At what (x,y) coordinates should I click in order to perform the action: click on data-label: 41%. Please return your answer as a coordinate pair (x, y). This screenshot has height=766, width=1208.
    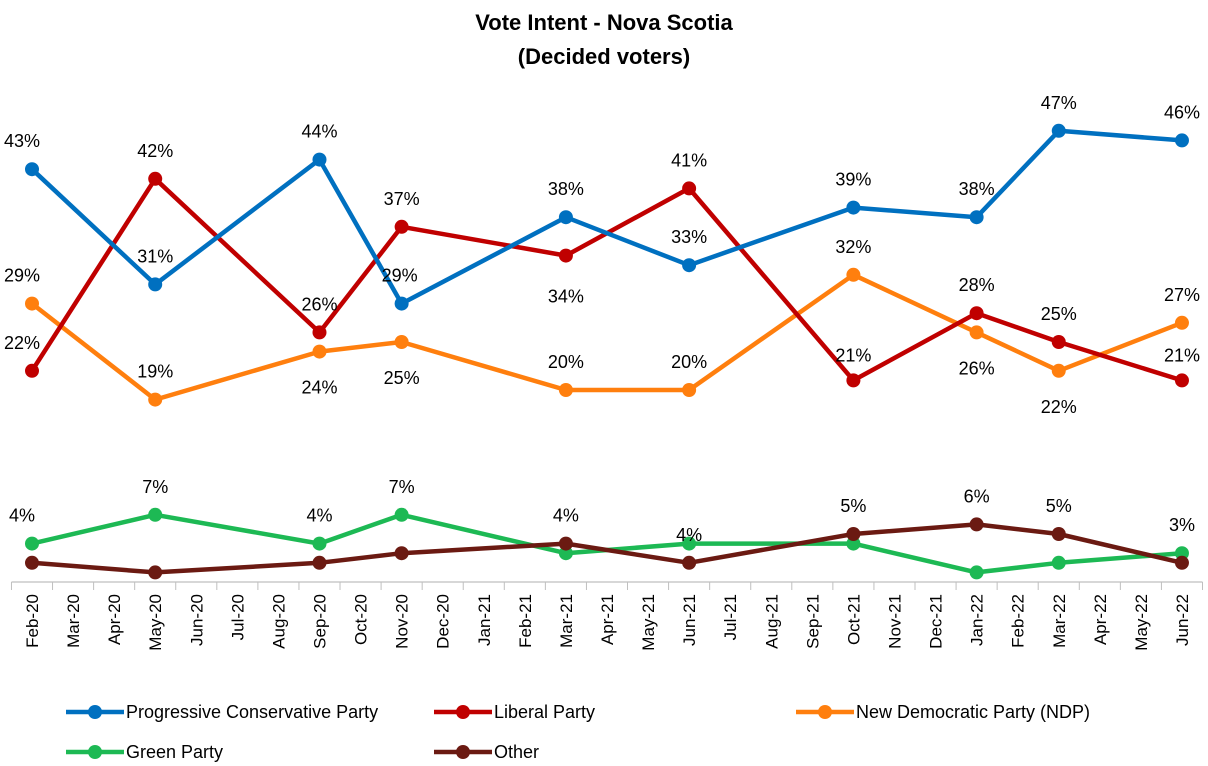
    Looking at the image, I should click on (689, 160).